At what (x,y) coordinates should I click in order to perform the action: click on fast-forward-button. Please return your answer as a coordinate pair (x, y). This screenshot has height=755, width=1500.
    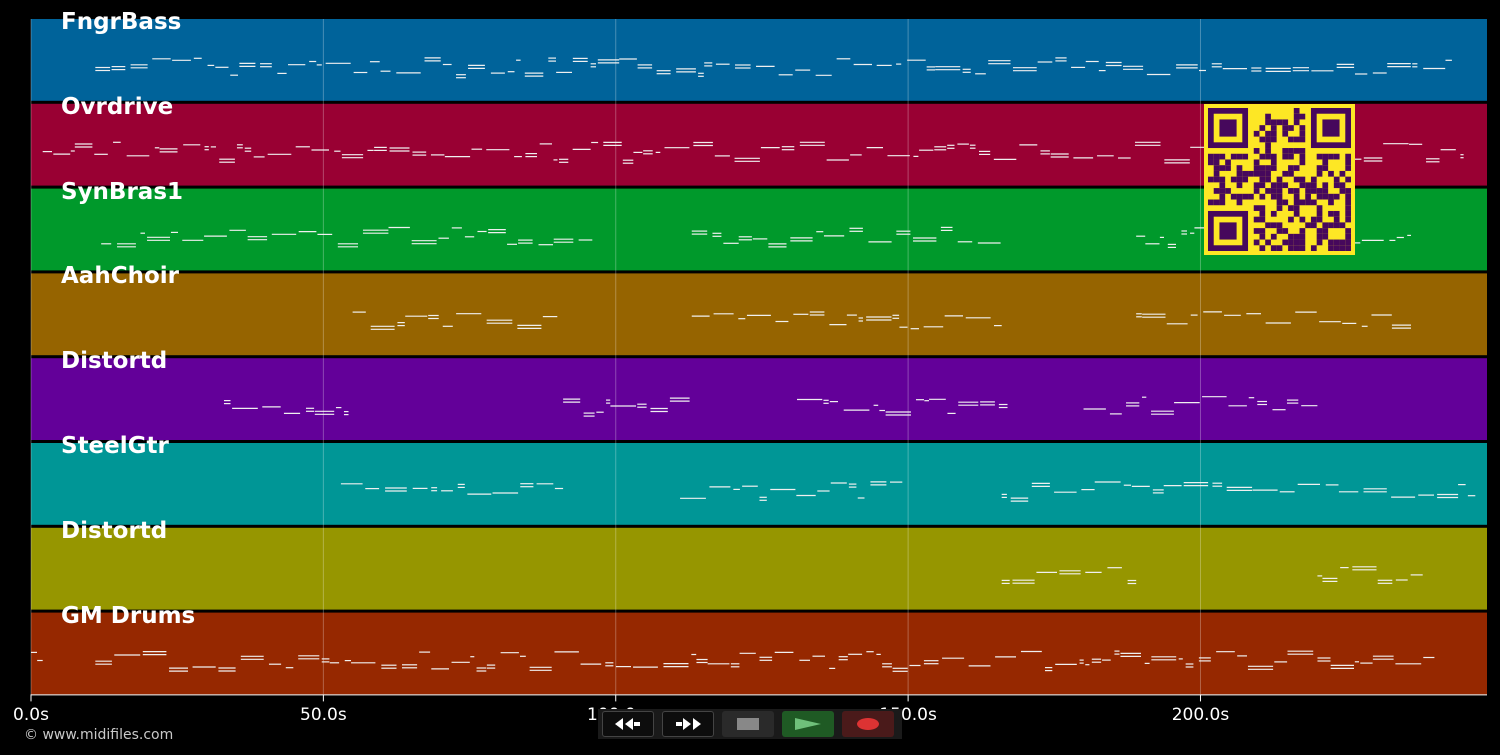
    Looking at the image, I should click on (688, 724).